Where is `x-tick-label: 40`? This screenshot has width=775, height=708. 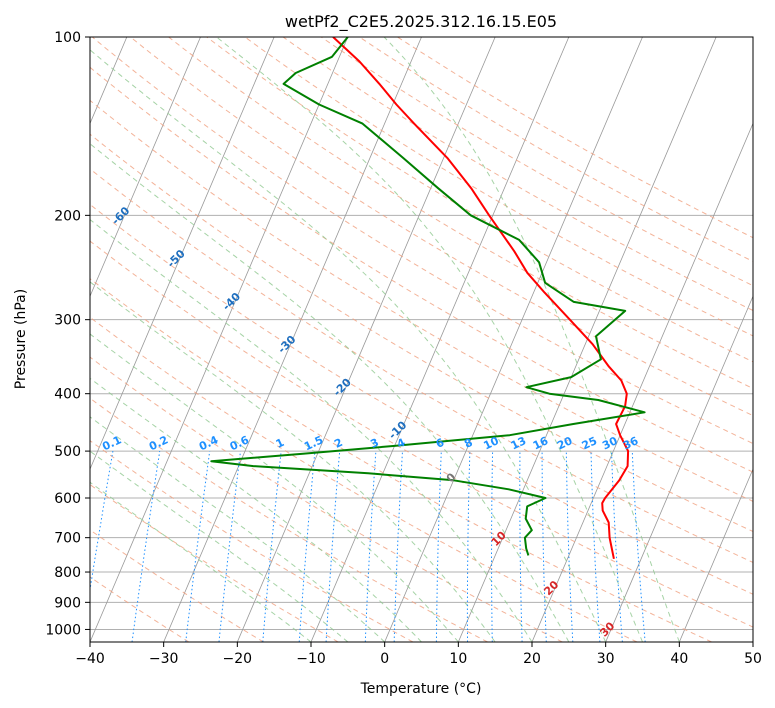
x-tick-label: 40 is located at coordinates (679, 659).